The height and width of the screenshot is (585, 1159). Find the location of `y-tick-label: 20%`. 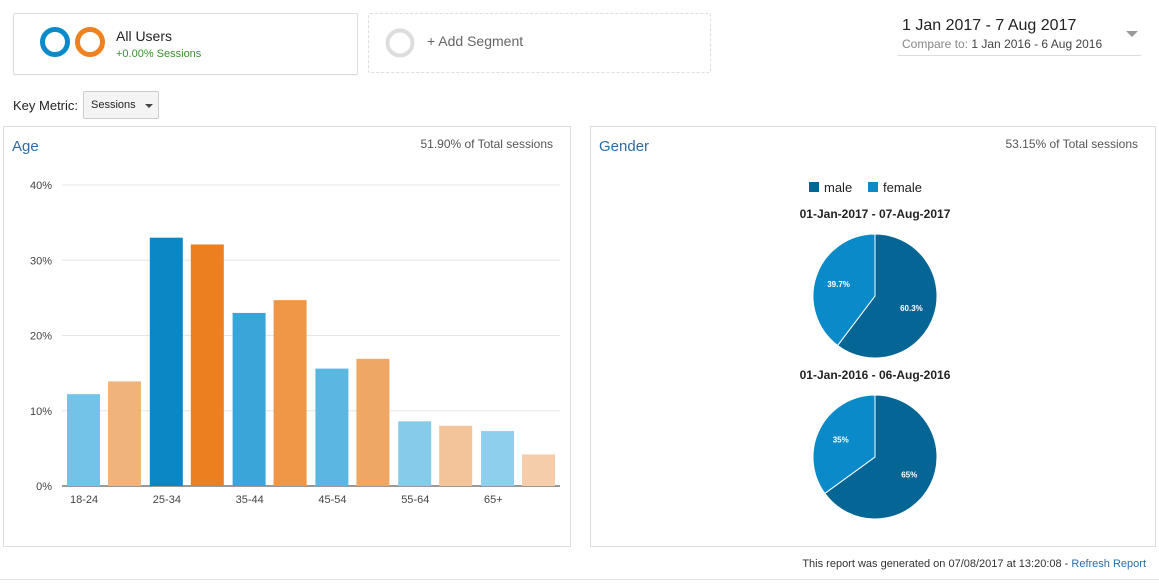

y-tick-label: 20% is located at coordinates (41, 337).